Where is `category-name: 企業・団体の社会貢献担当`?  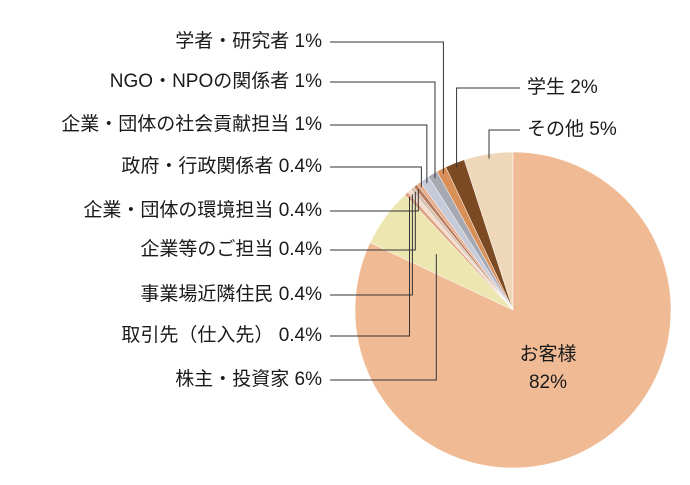
category-name: 企業・団体の社会貢献担当 is located at coordinates (175, 124).